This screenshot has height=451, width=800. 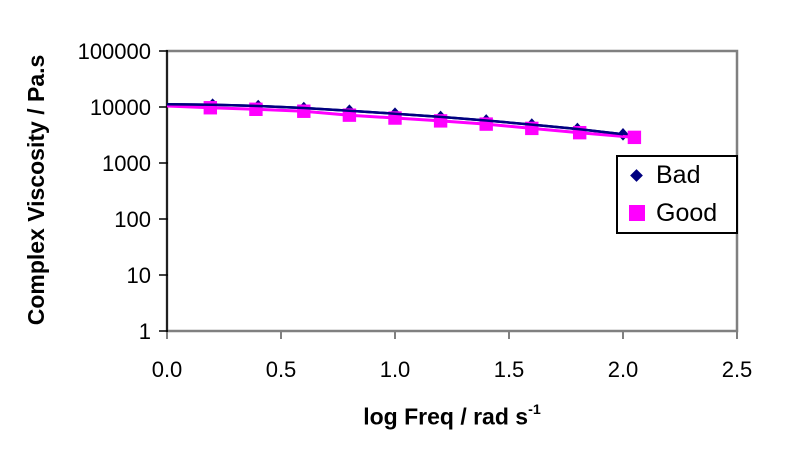 What do you see at coordinates (139, 275) in the screenshot?
I see `y-tick-label: 10` at bounding box center [139, 275].